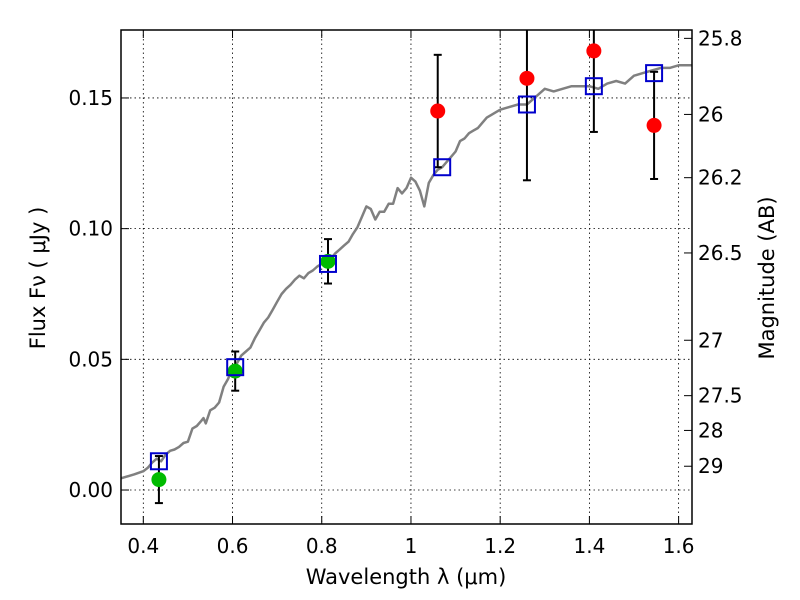 Image resolution: width=800 pixels, height=600 pixels. I want to click on right-axis-label: Magnitude (AB), so click(767, 277).